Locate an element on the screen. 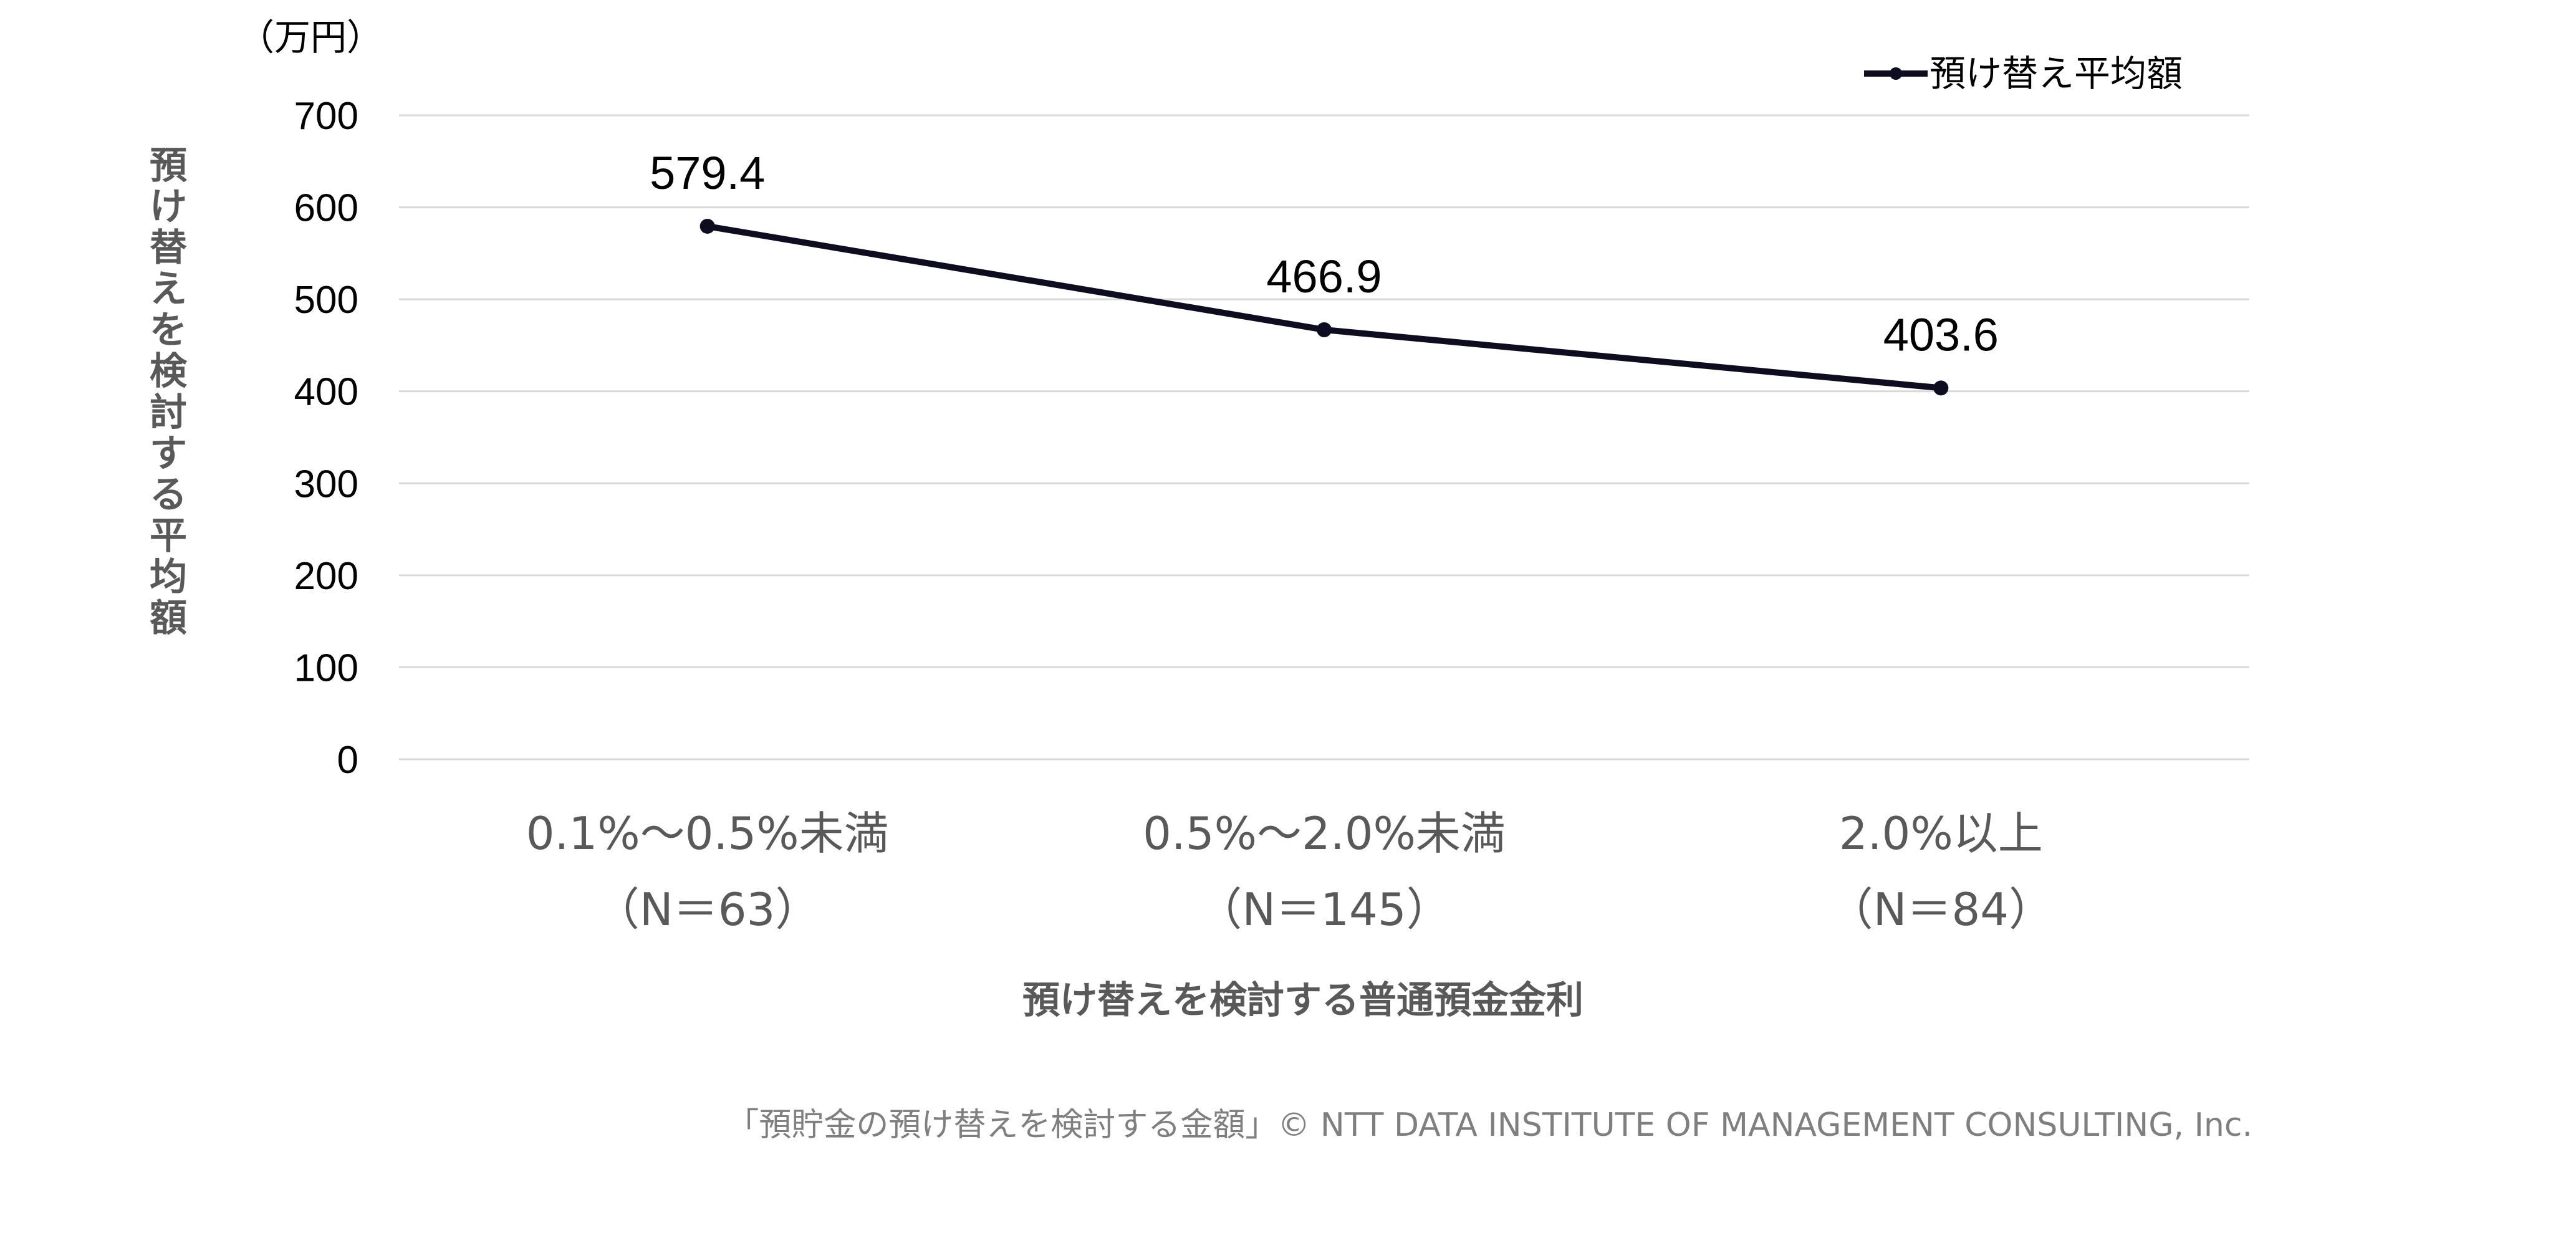 The image size is (2576, 1248). y-axis-title: 預け替えを検討する平均額 is located at coordinates (169, 392).